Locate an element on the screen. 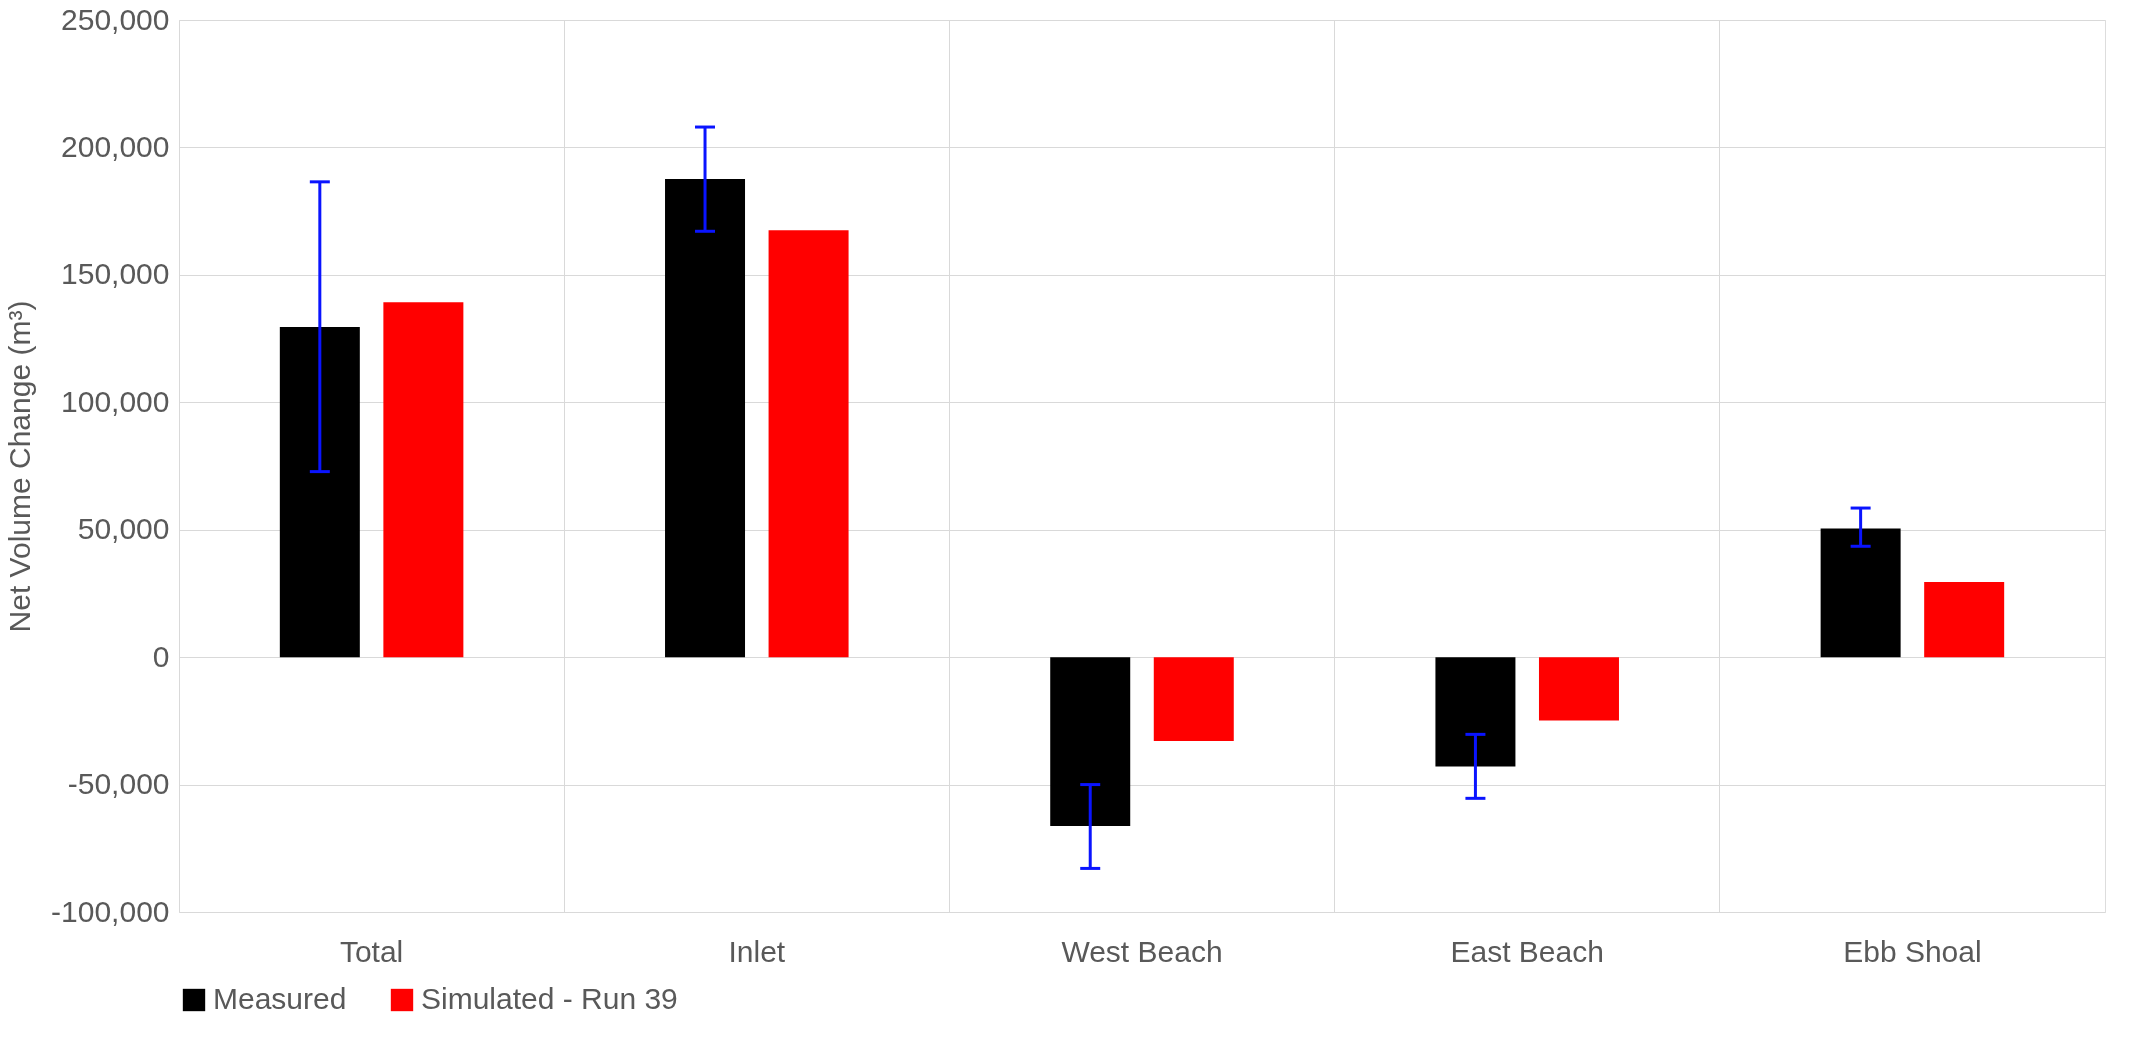 This screenshot has height=1040, width=2131. x-tick-label: Inlet is located at coordinates (757, 951).